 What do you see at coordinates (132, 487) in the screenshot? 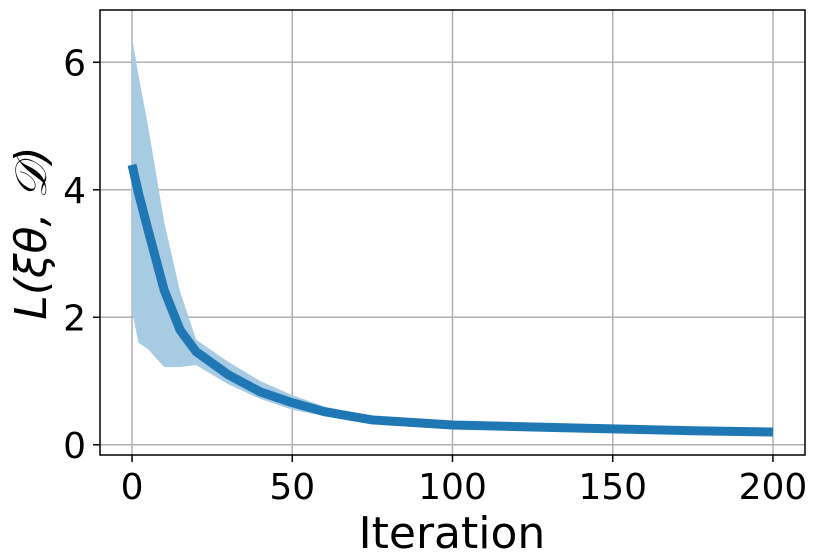
I see `x-tick-label: 0` at bounding box center [132, 487].